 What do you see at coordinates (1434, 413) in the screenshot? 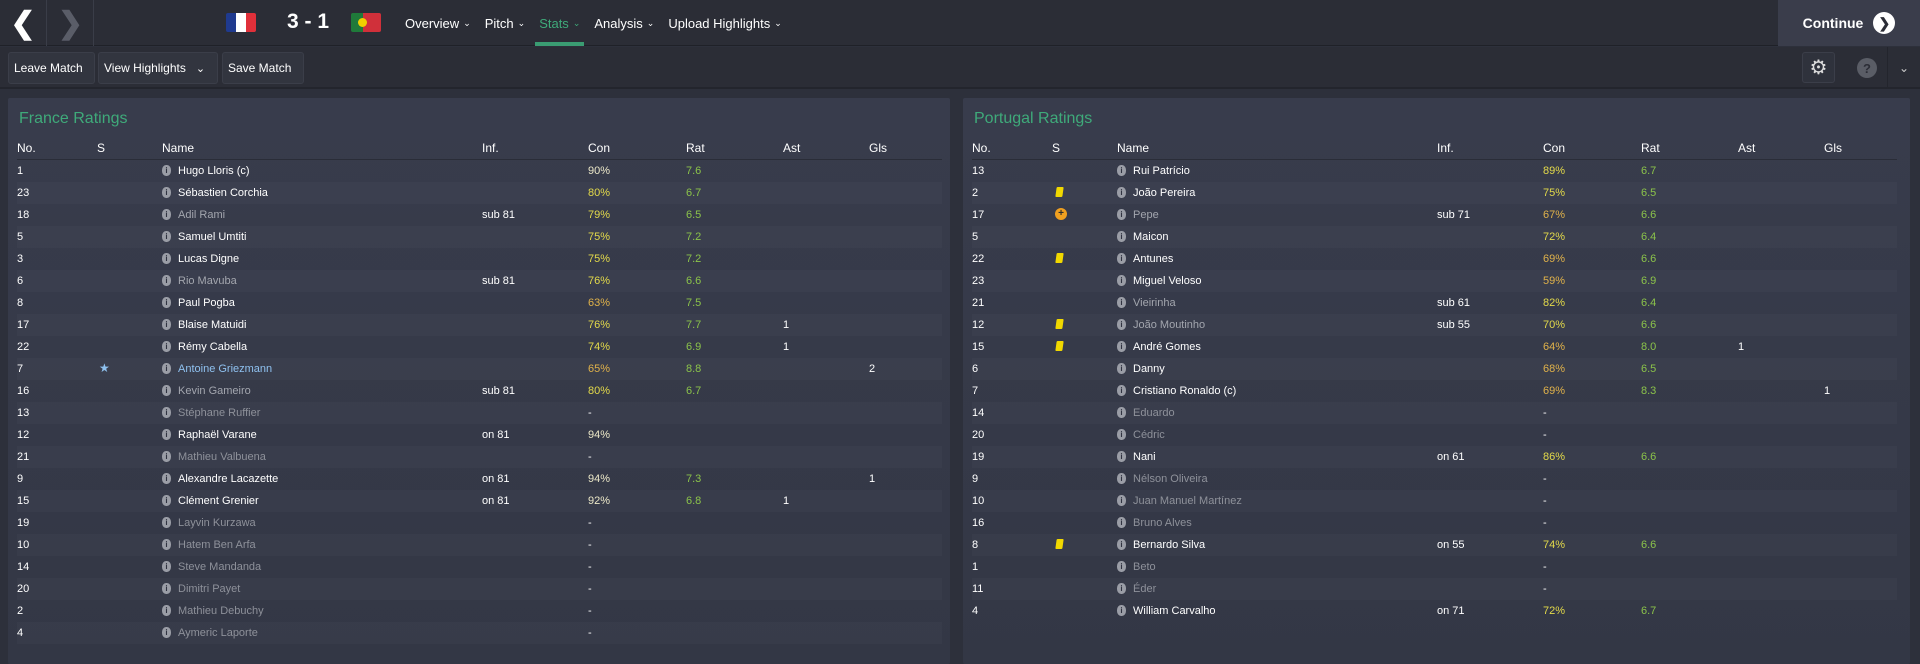
I see `table-row: 14 i Eduardo -` at bounding box center [1434, 413].